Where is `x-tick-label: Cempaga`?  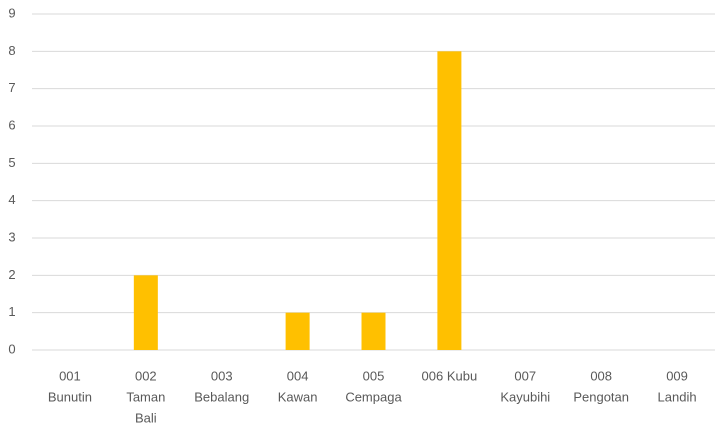 x-tick-label: Cempaga is located at coordinates (373, 396).